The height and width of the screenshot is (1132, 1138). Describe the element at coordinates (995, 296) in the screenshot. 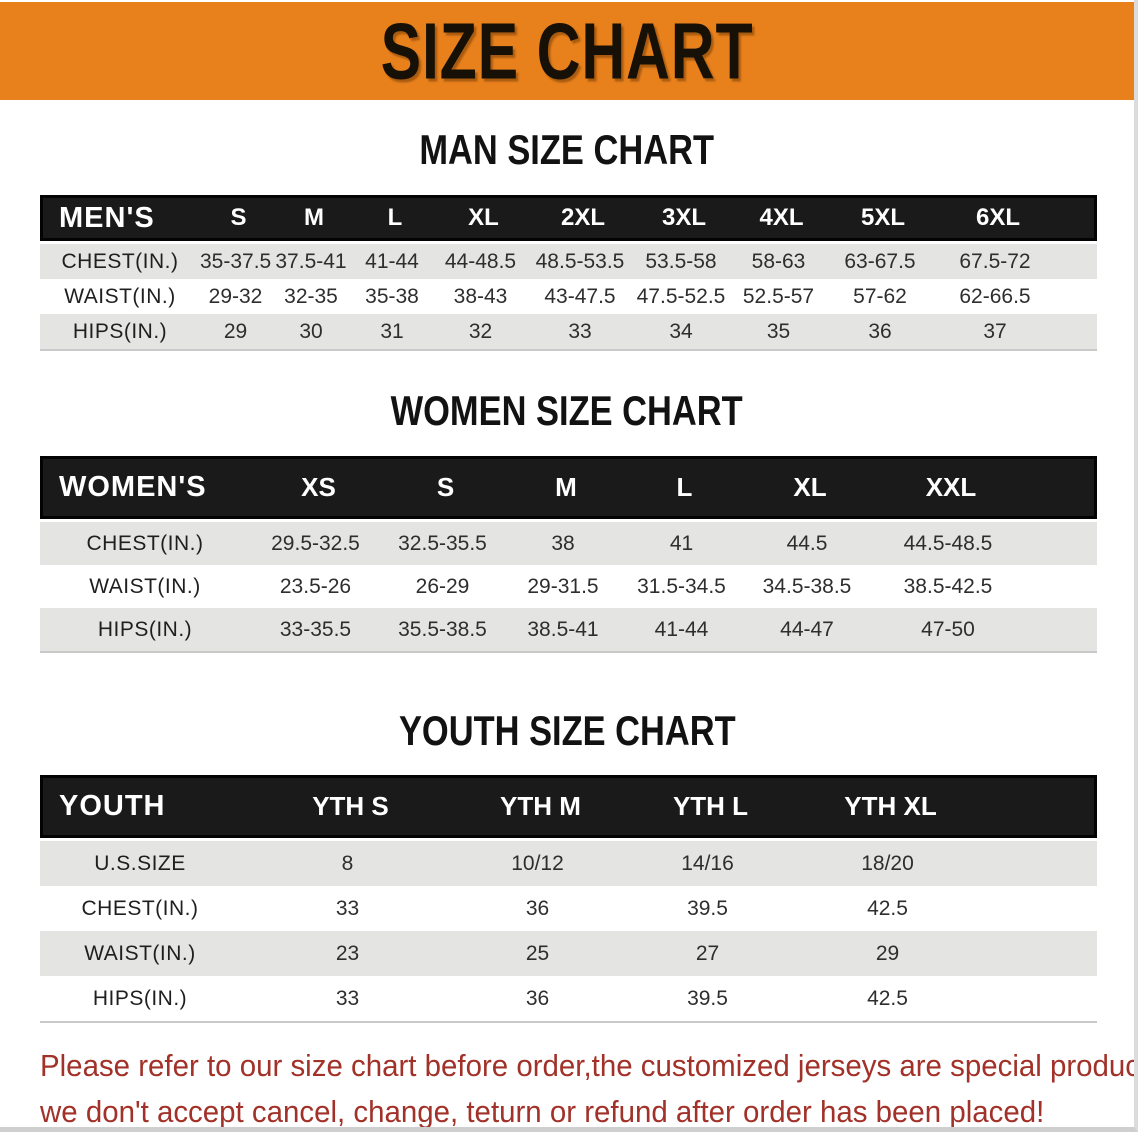

I see `cell: 62-66.5` at that location.